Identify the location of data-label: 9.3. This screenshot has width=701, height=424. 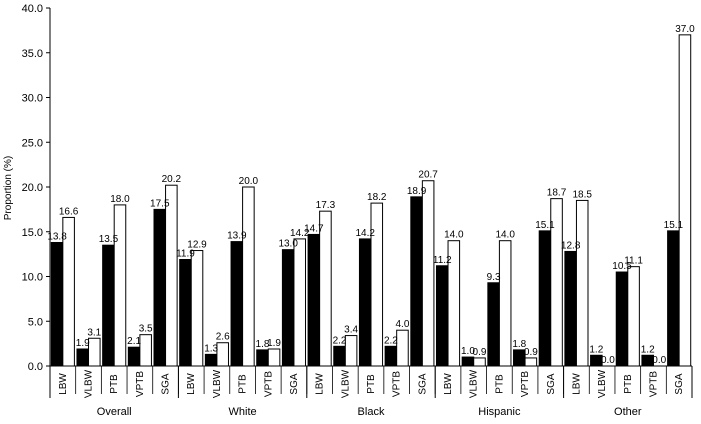
(494, 277).